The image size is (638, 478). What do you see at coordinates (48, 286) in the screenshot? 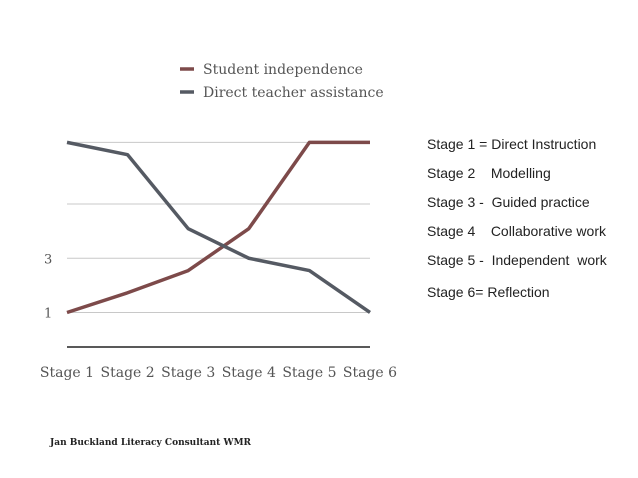
I see `y-axis-ticks: 13` at bounding box center [48, 286].